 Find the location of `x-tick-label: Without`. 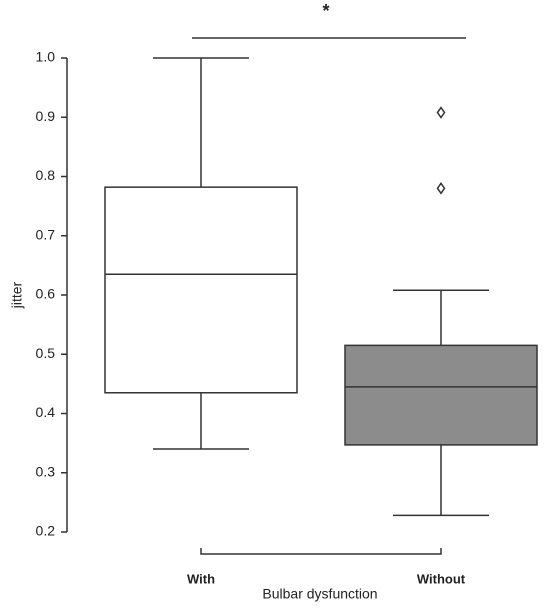

x-tick-label: Without is located at coordinates (441, 578).